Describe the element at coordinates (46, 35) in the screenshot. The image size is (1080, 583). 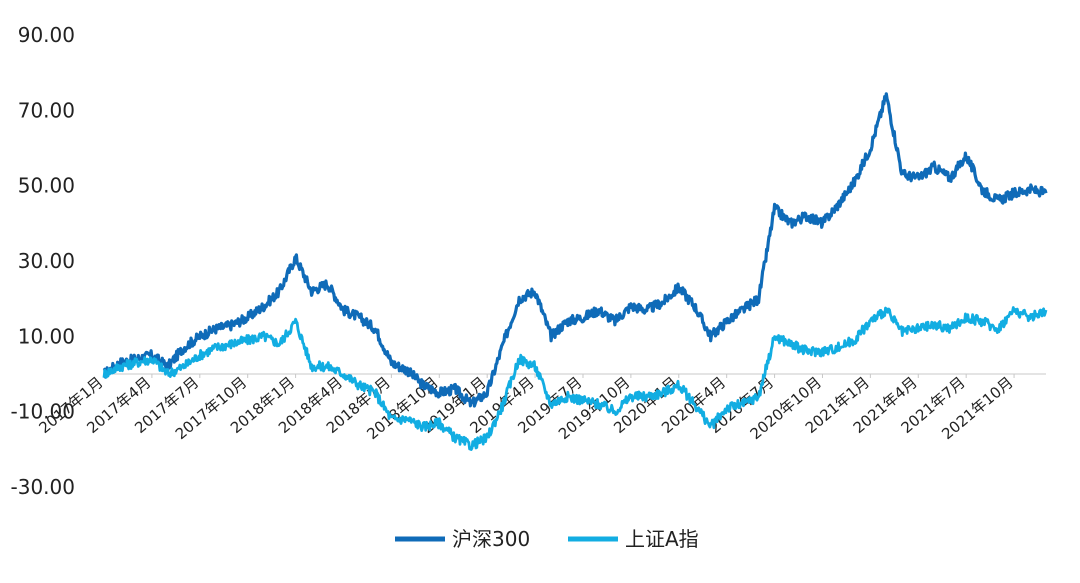
I see `y-tick-label: 90.00` at that location.